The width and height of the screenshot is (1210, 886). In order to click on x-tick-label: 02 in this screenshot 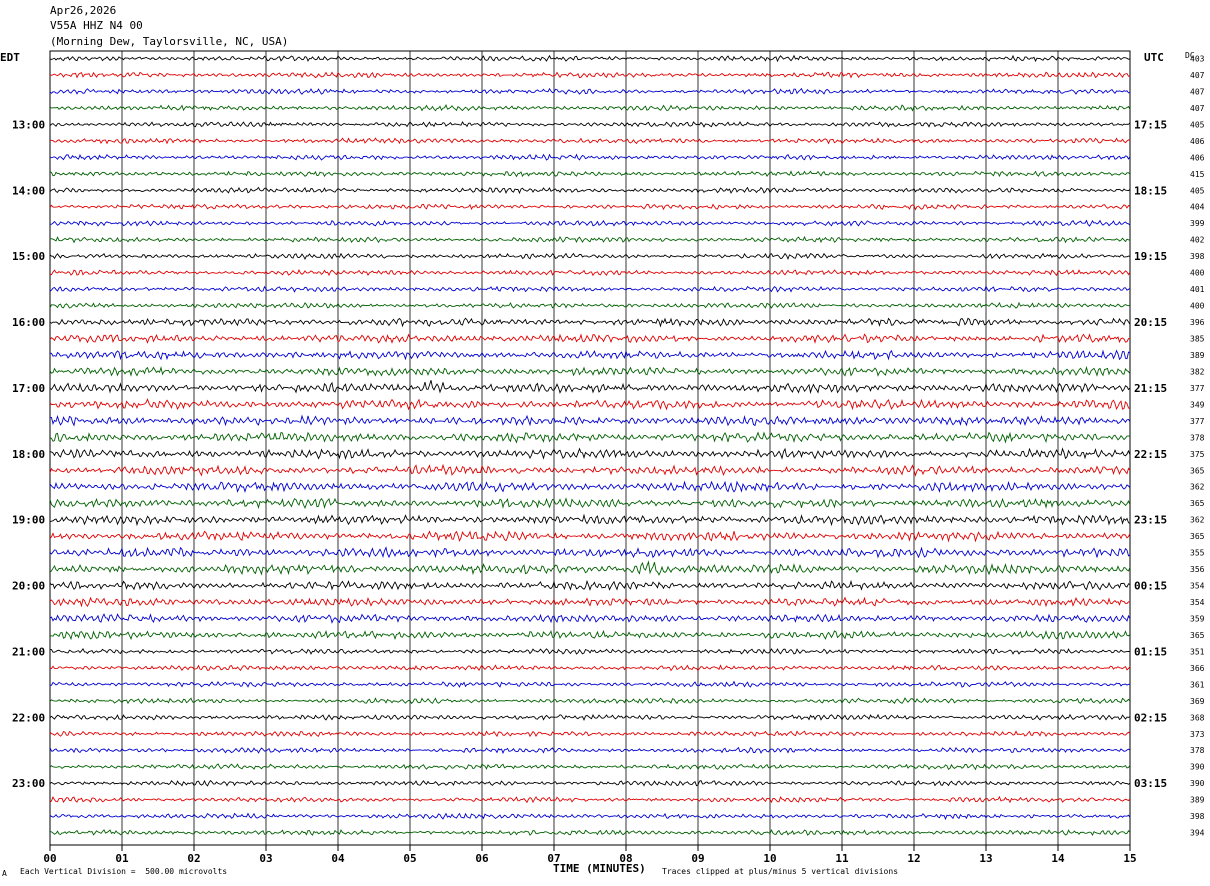, I will do `click(193, 858)`.